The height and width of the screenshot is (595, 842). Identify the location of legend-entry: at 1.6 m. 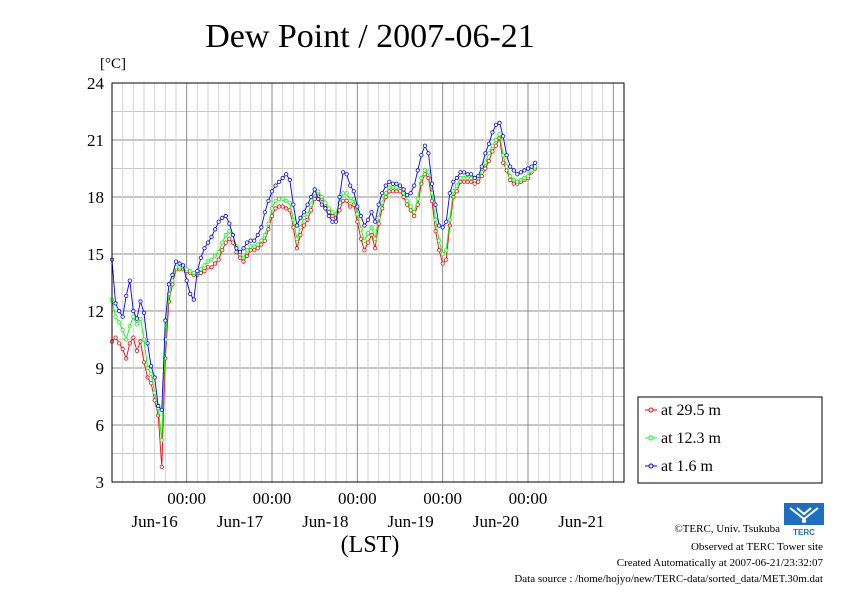
(679, 466).